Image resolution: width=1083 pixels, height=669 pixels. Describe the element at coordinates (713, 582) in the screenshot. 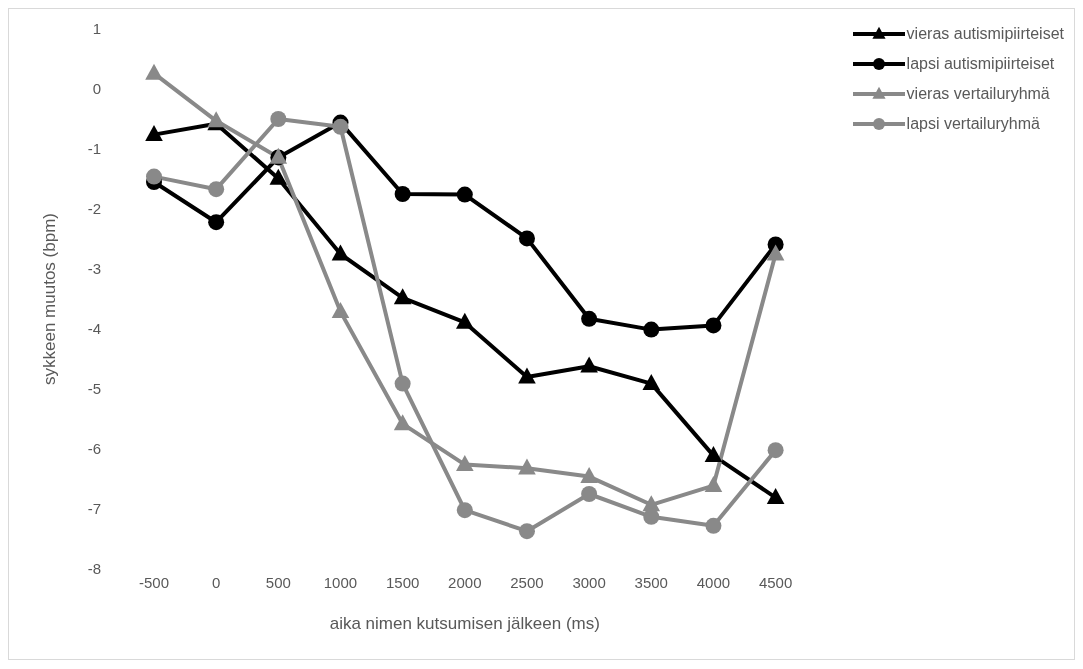

I see `x-tick-label: 4000` at that location.